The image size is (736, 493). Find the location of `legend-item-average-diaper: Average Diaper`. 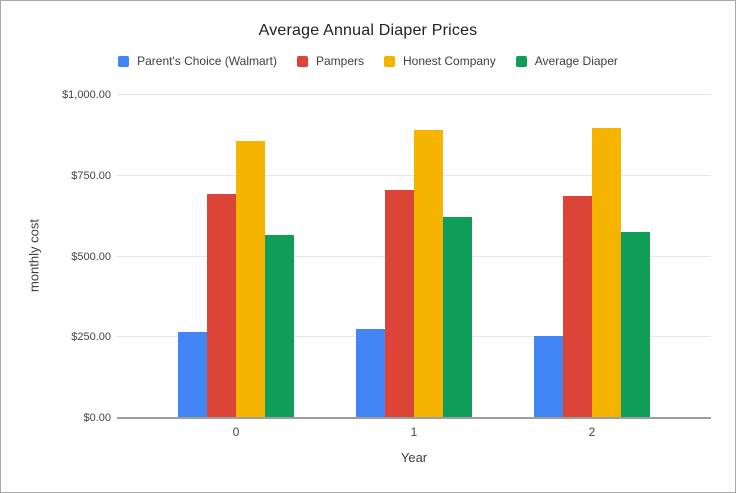

legend-item-average-diaper: Average Diaper is located at coordinates (566, 61).